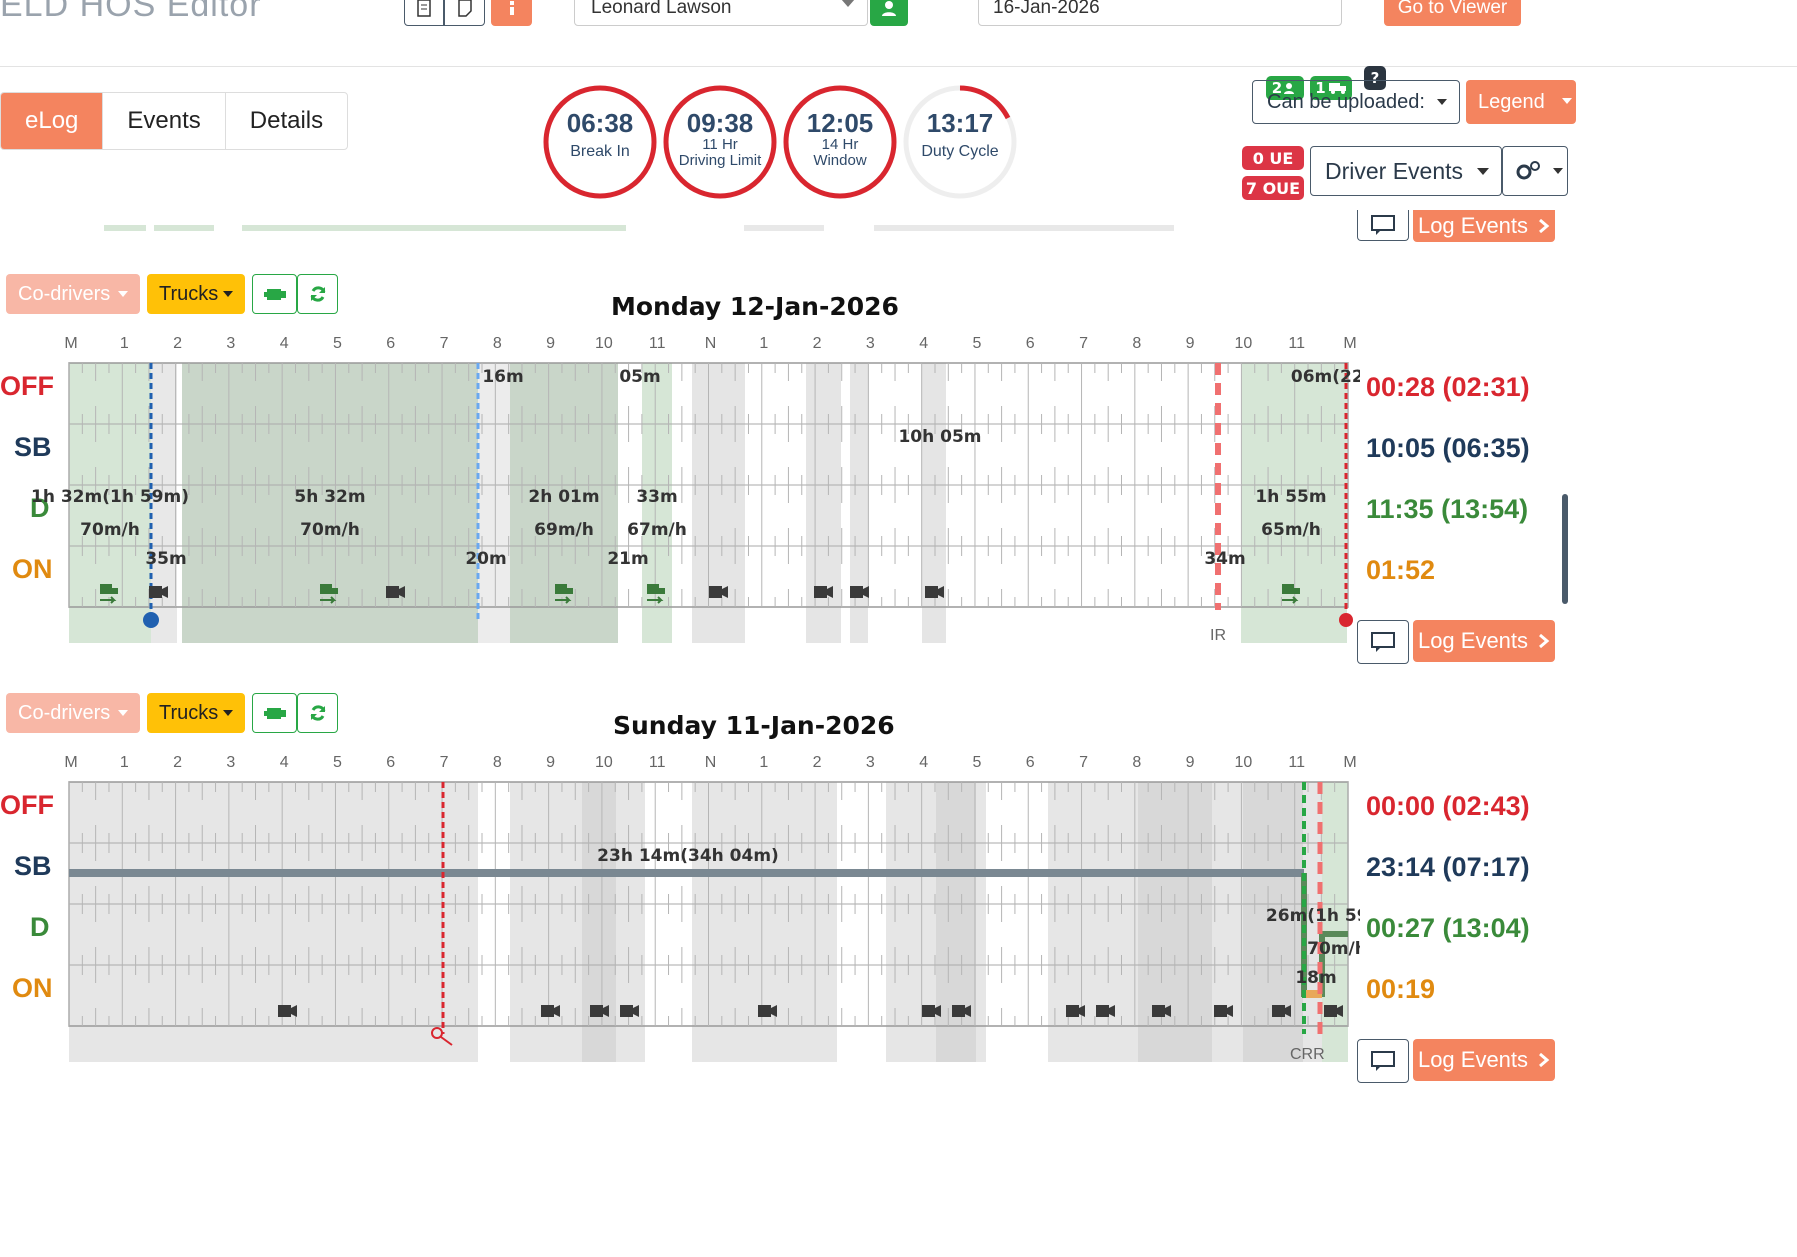  I want to click on hour-label: 3, so click(870, 762).